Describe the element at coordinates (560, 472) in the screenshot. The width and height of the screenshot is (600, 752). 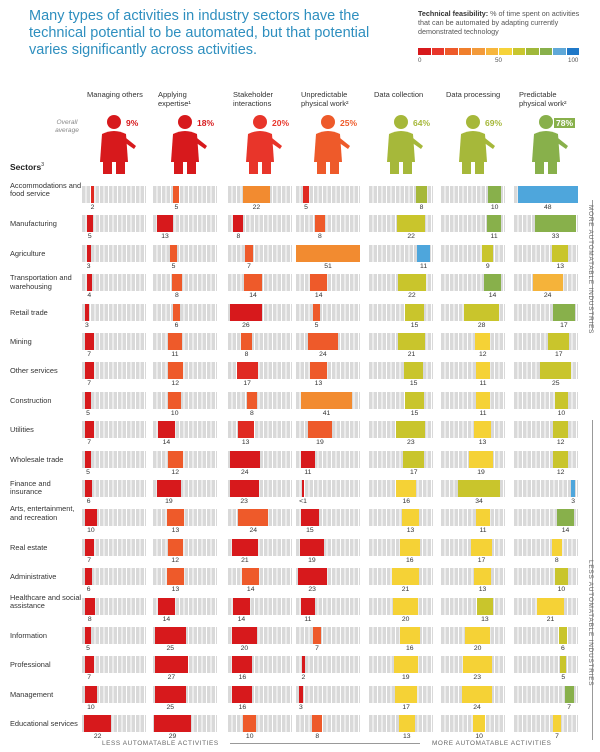
I see `bar-value-label: 12` at that location.